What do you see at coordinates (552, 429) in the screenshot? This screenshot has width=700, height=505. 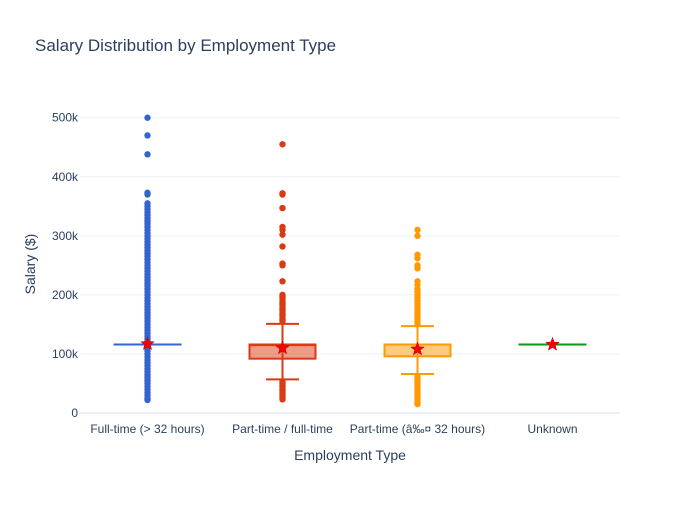 I see `x-tick-label: Unknown` at bounding box center [552, 429].